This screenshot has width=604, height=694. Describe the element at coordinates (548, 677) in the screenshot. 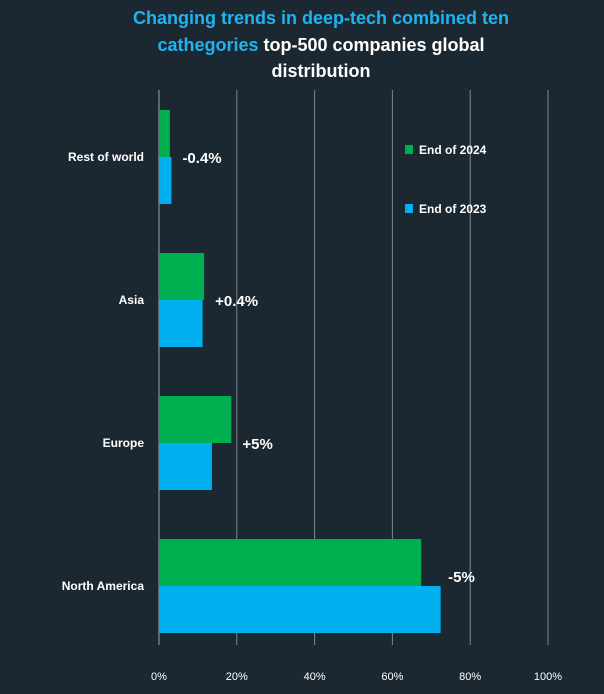

I see `x-tick-label: 100%` at that location.